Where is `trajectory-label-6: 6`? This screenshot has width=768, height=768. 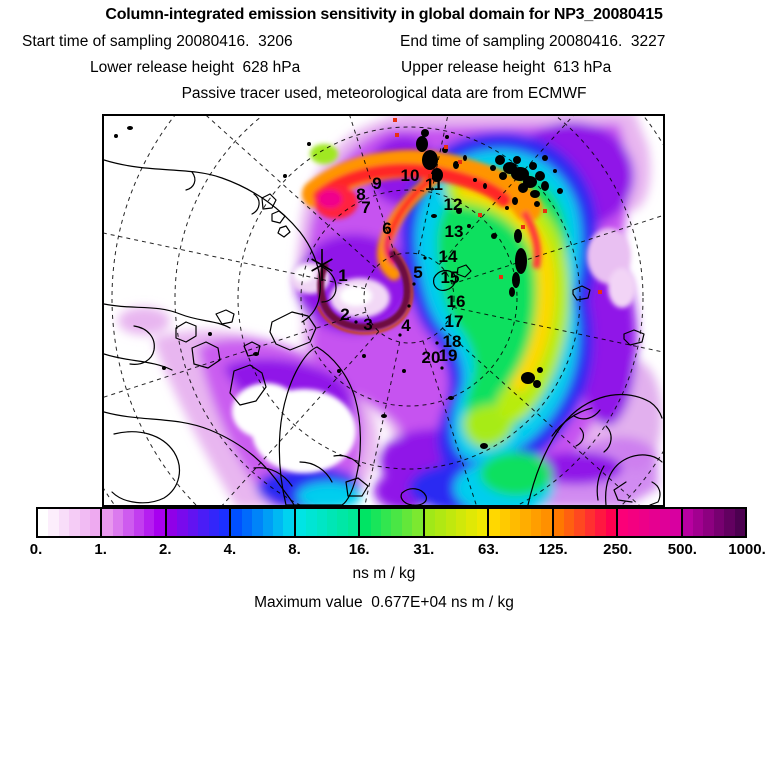 trajectory-label-6: 6 is located at coordinates (386, 228).